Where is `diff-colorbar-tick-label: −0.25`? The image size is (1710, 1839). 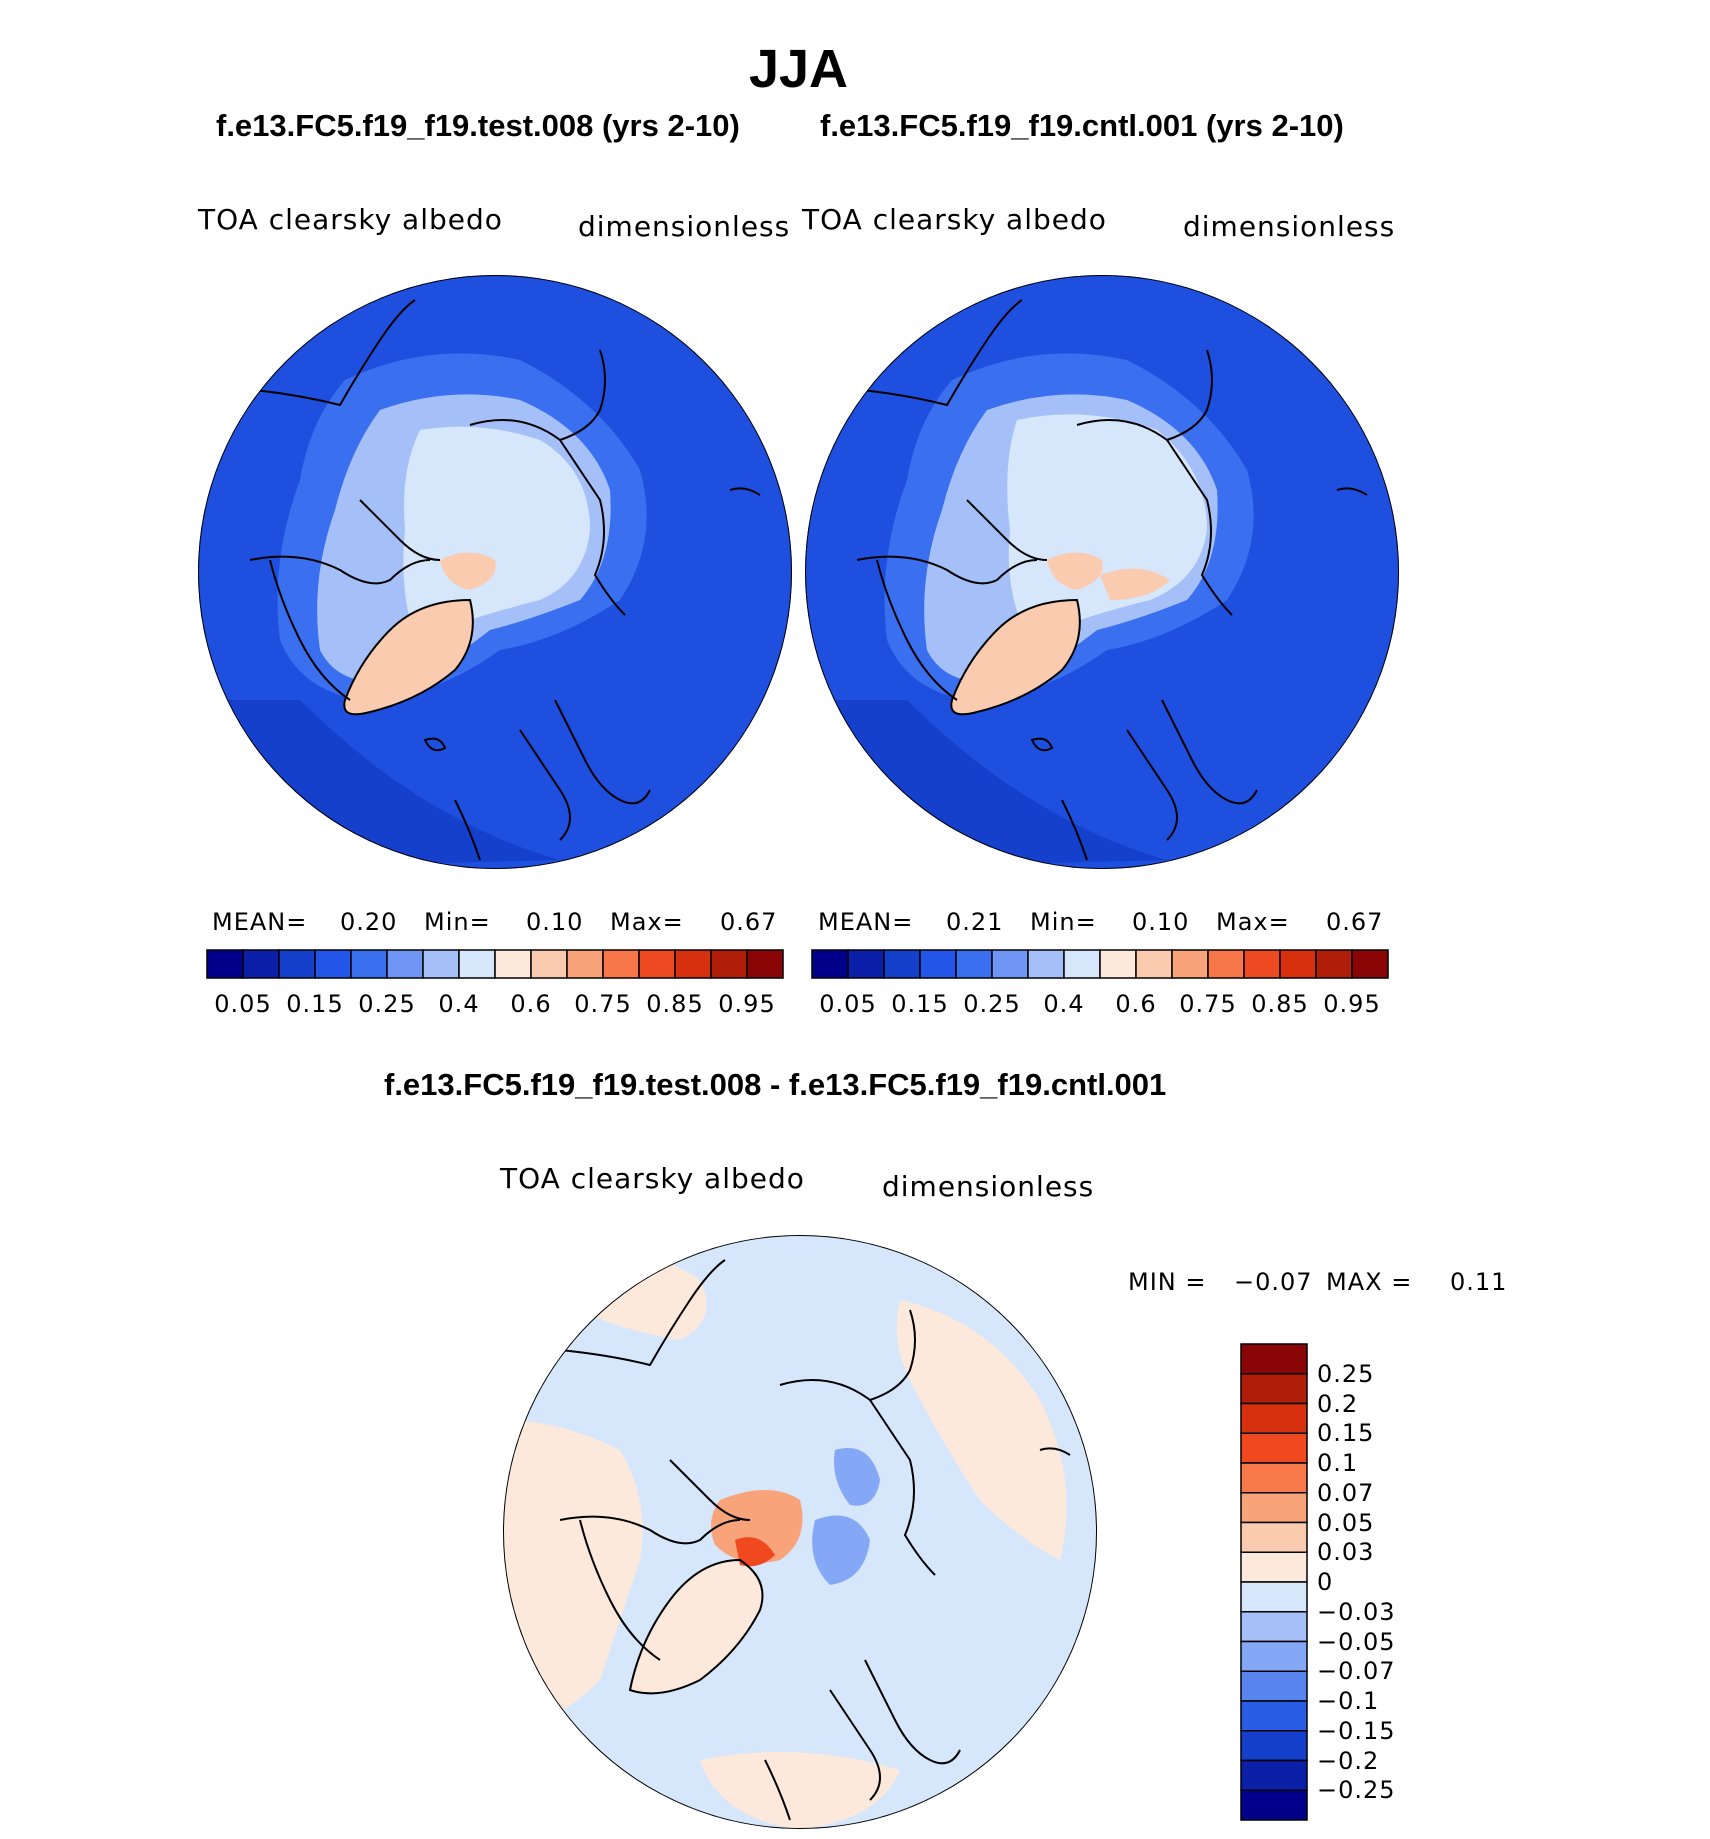 diff-colorbar-tick-label: −0.25 is located at coordinates (1356, 1790).